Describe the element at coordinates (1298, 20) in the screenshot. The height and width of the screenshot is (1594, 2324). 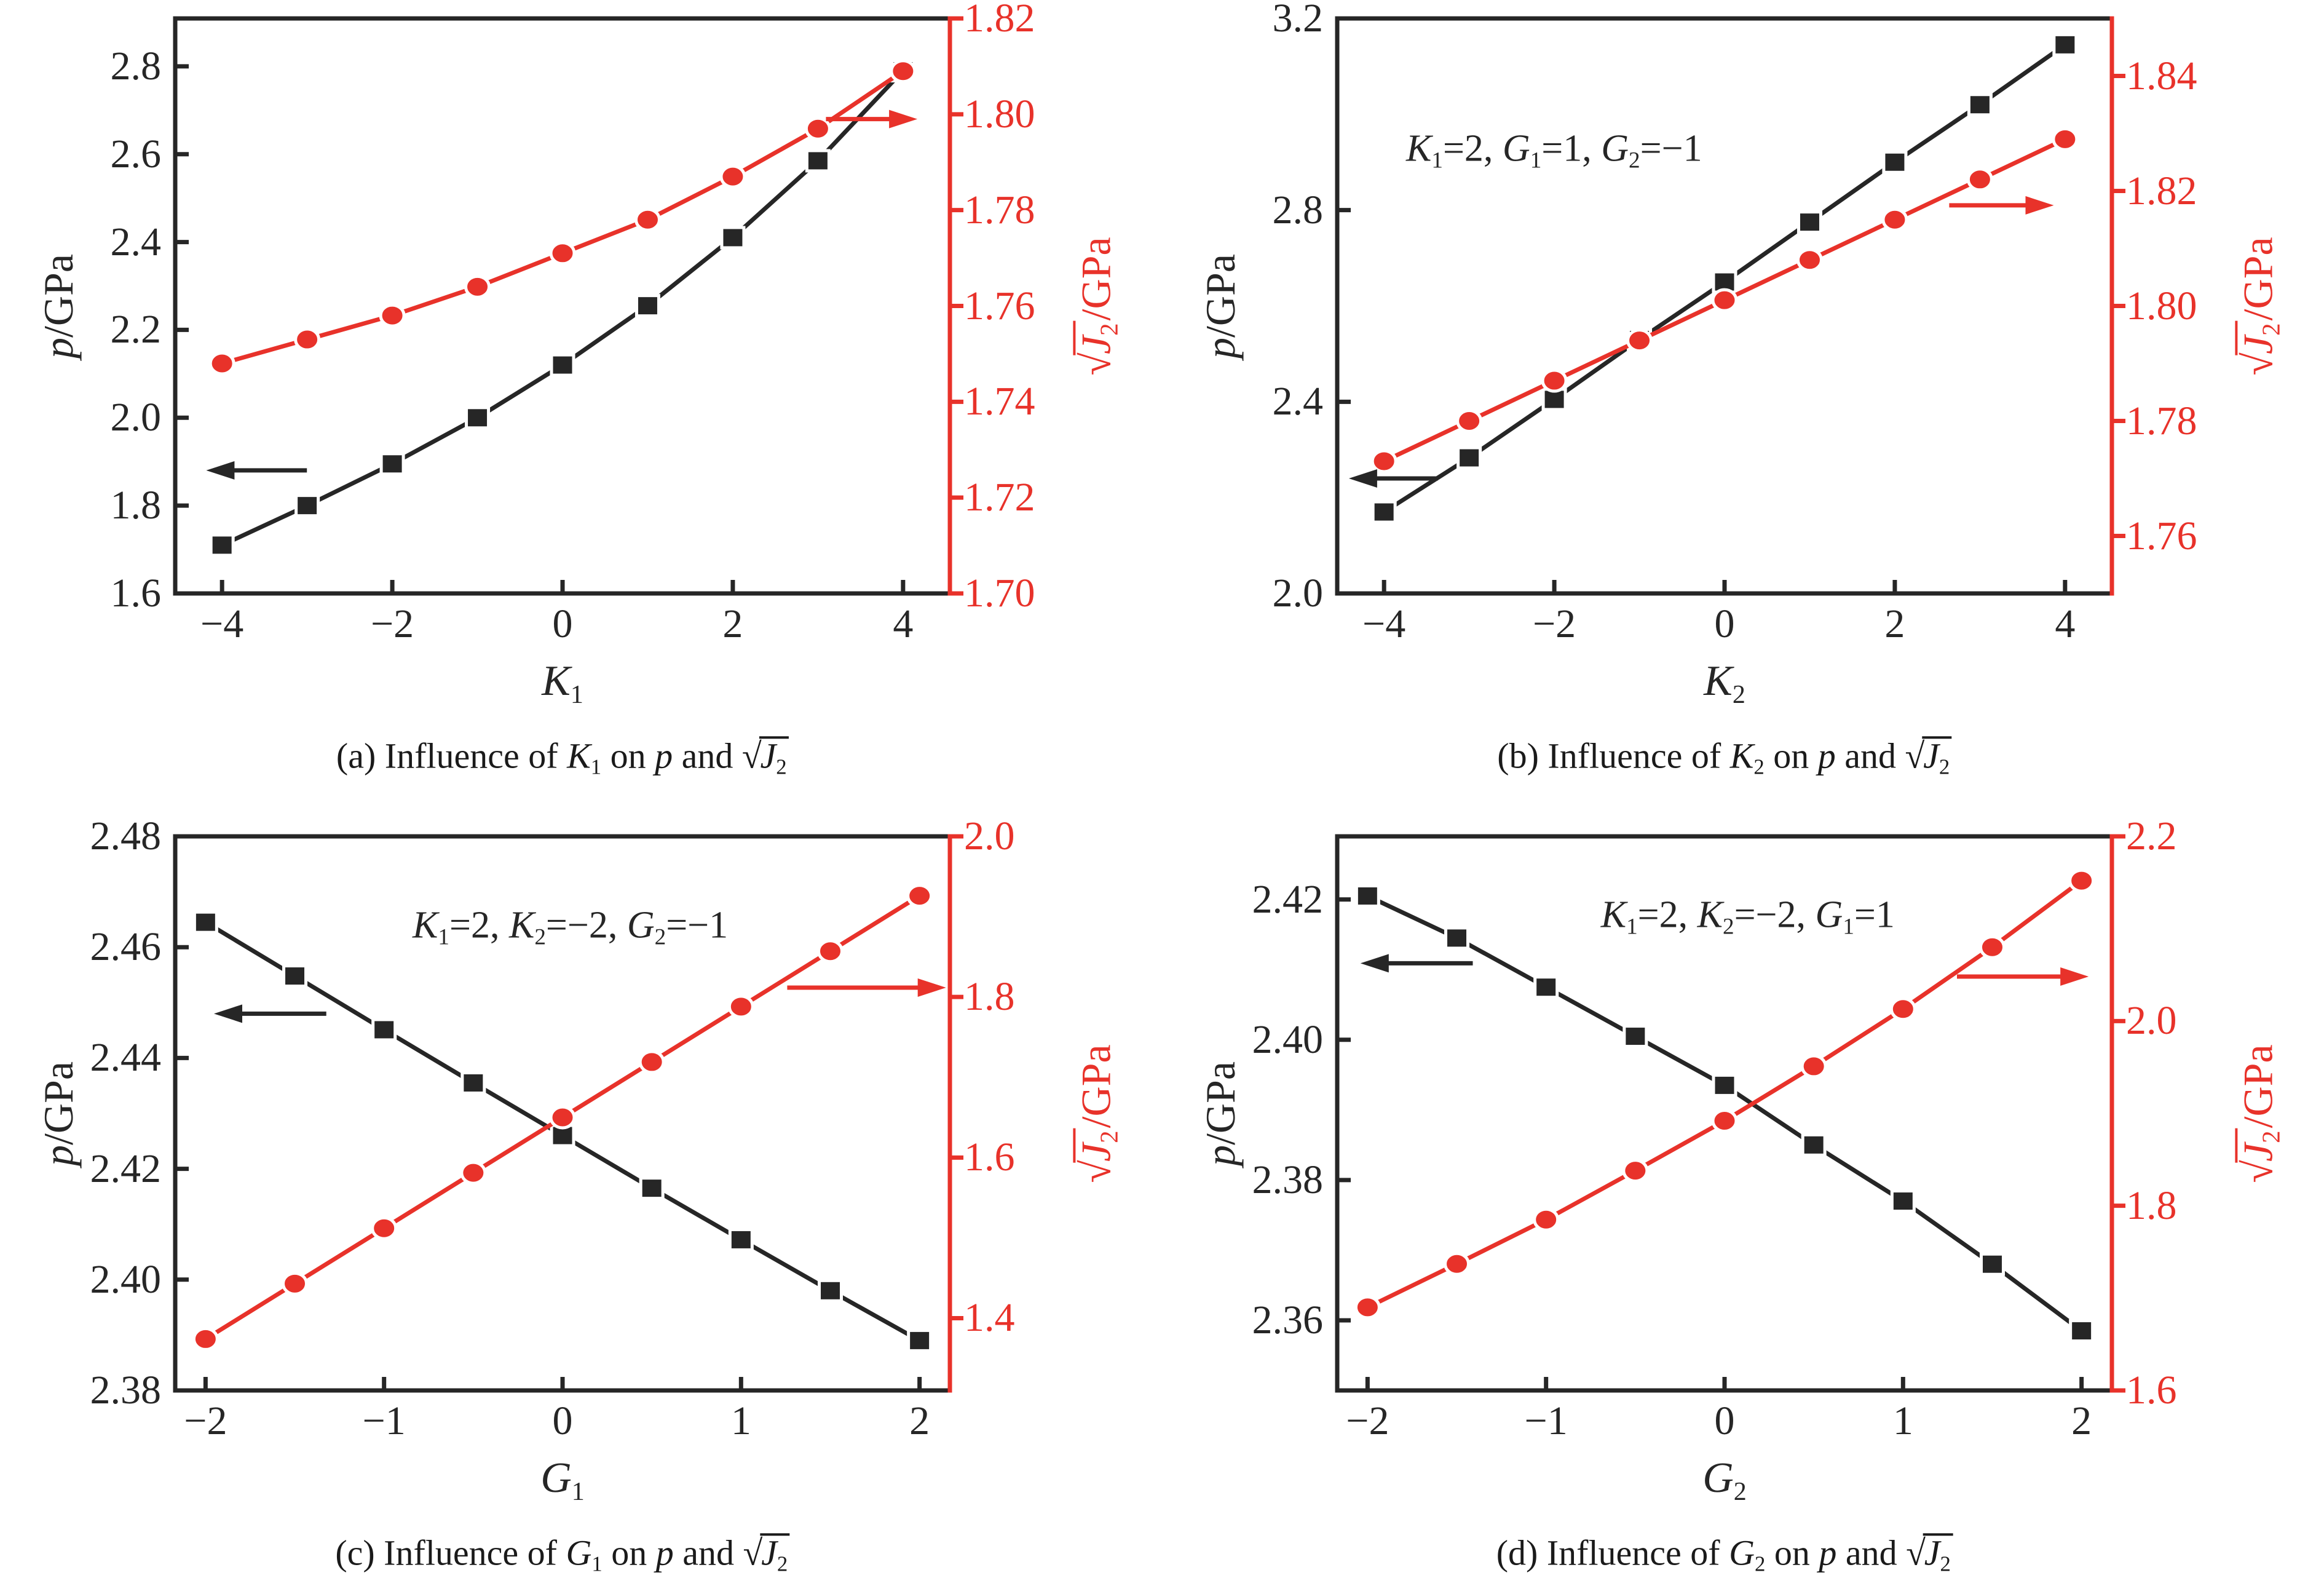
I see `left-tick-label: 3.2` at that location.